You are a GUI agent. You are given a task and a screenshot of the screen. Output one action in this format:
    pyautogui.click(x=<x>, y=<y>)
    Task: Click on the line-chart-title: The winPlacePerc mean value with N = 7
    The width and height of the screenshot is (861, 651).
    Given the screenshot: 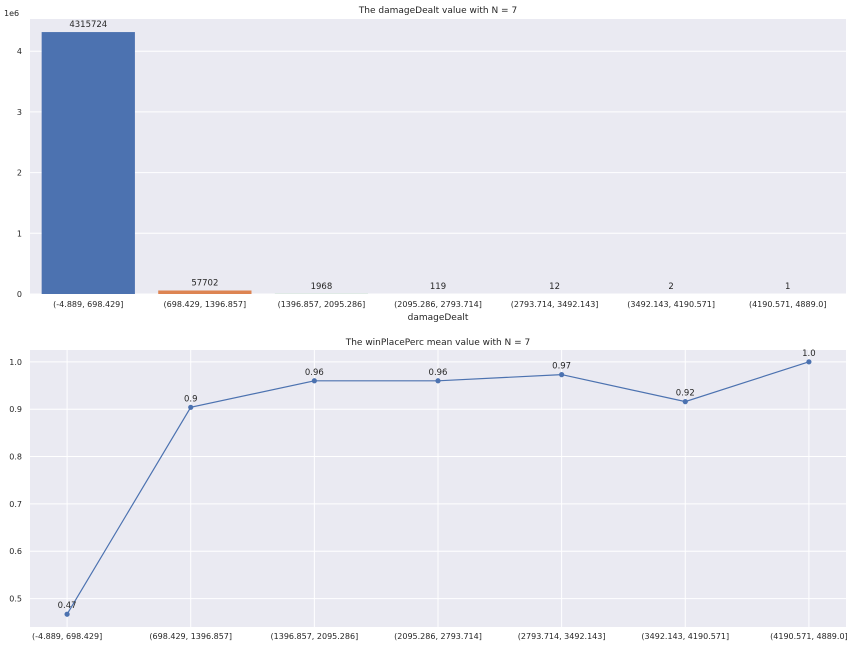 What is the action you would take?
    pyautogui.click(x=438, y=343)
    